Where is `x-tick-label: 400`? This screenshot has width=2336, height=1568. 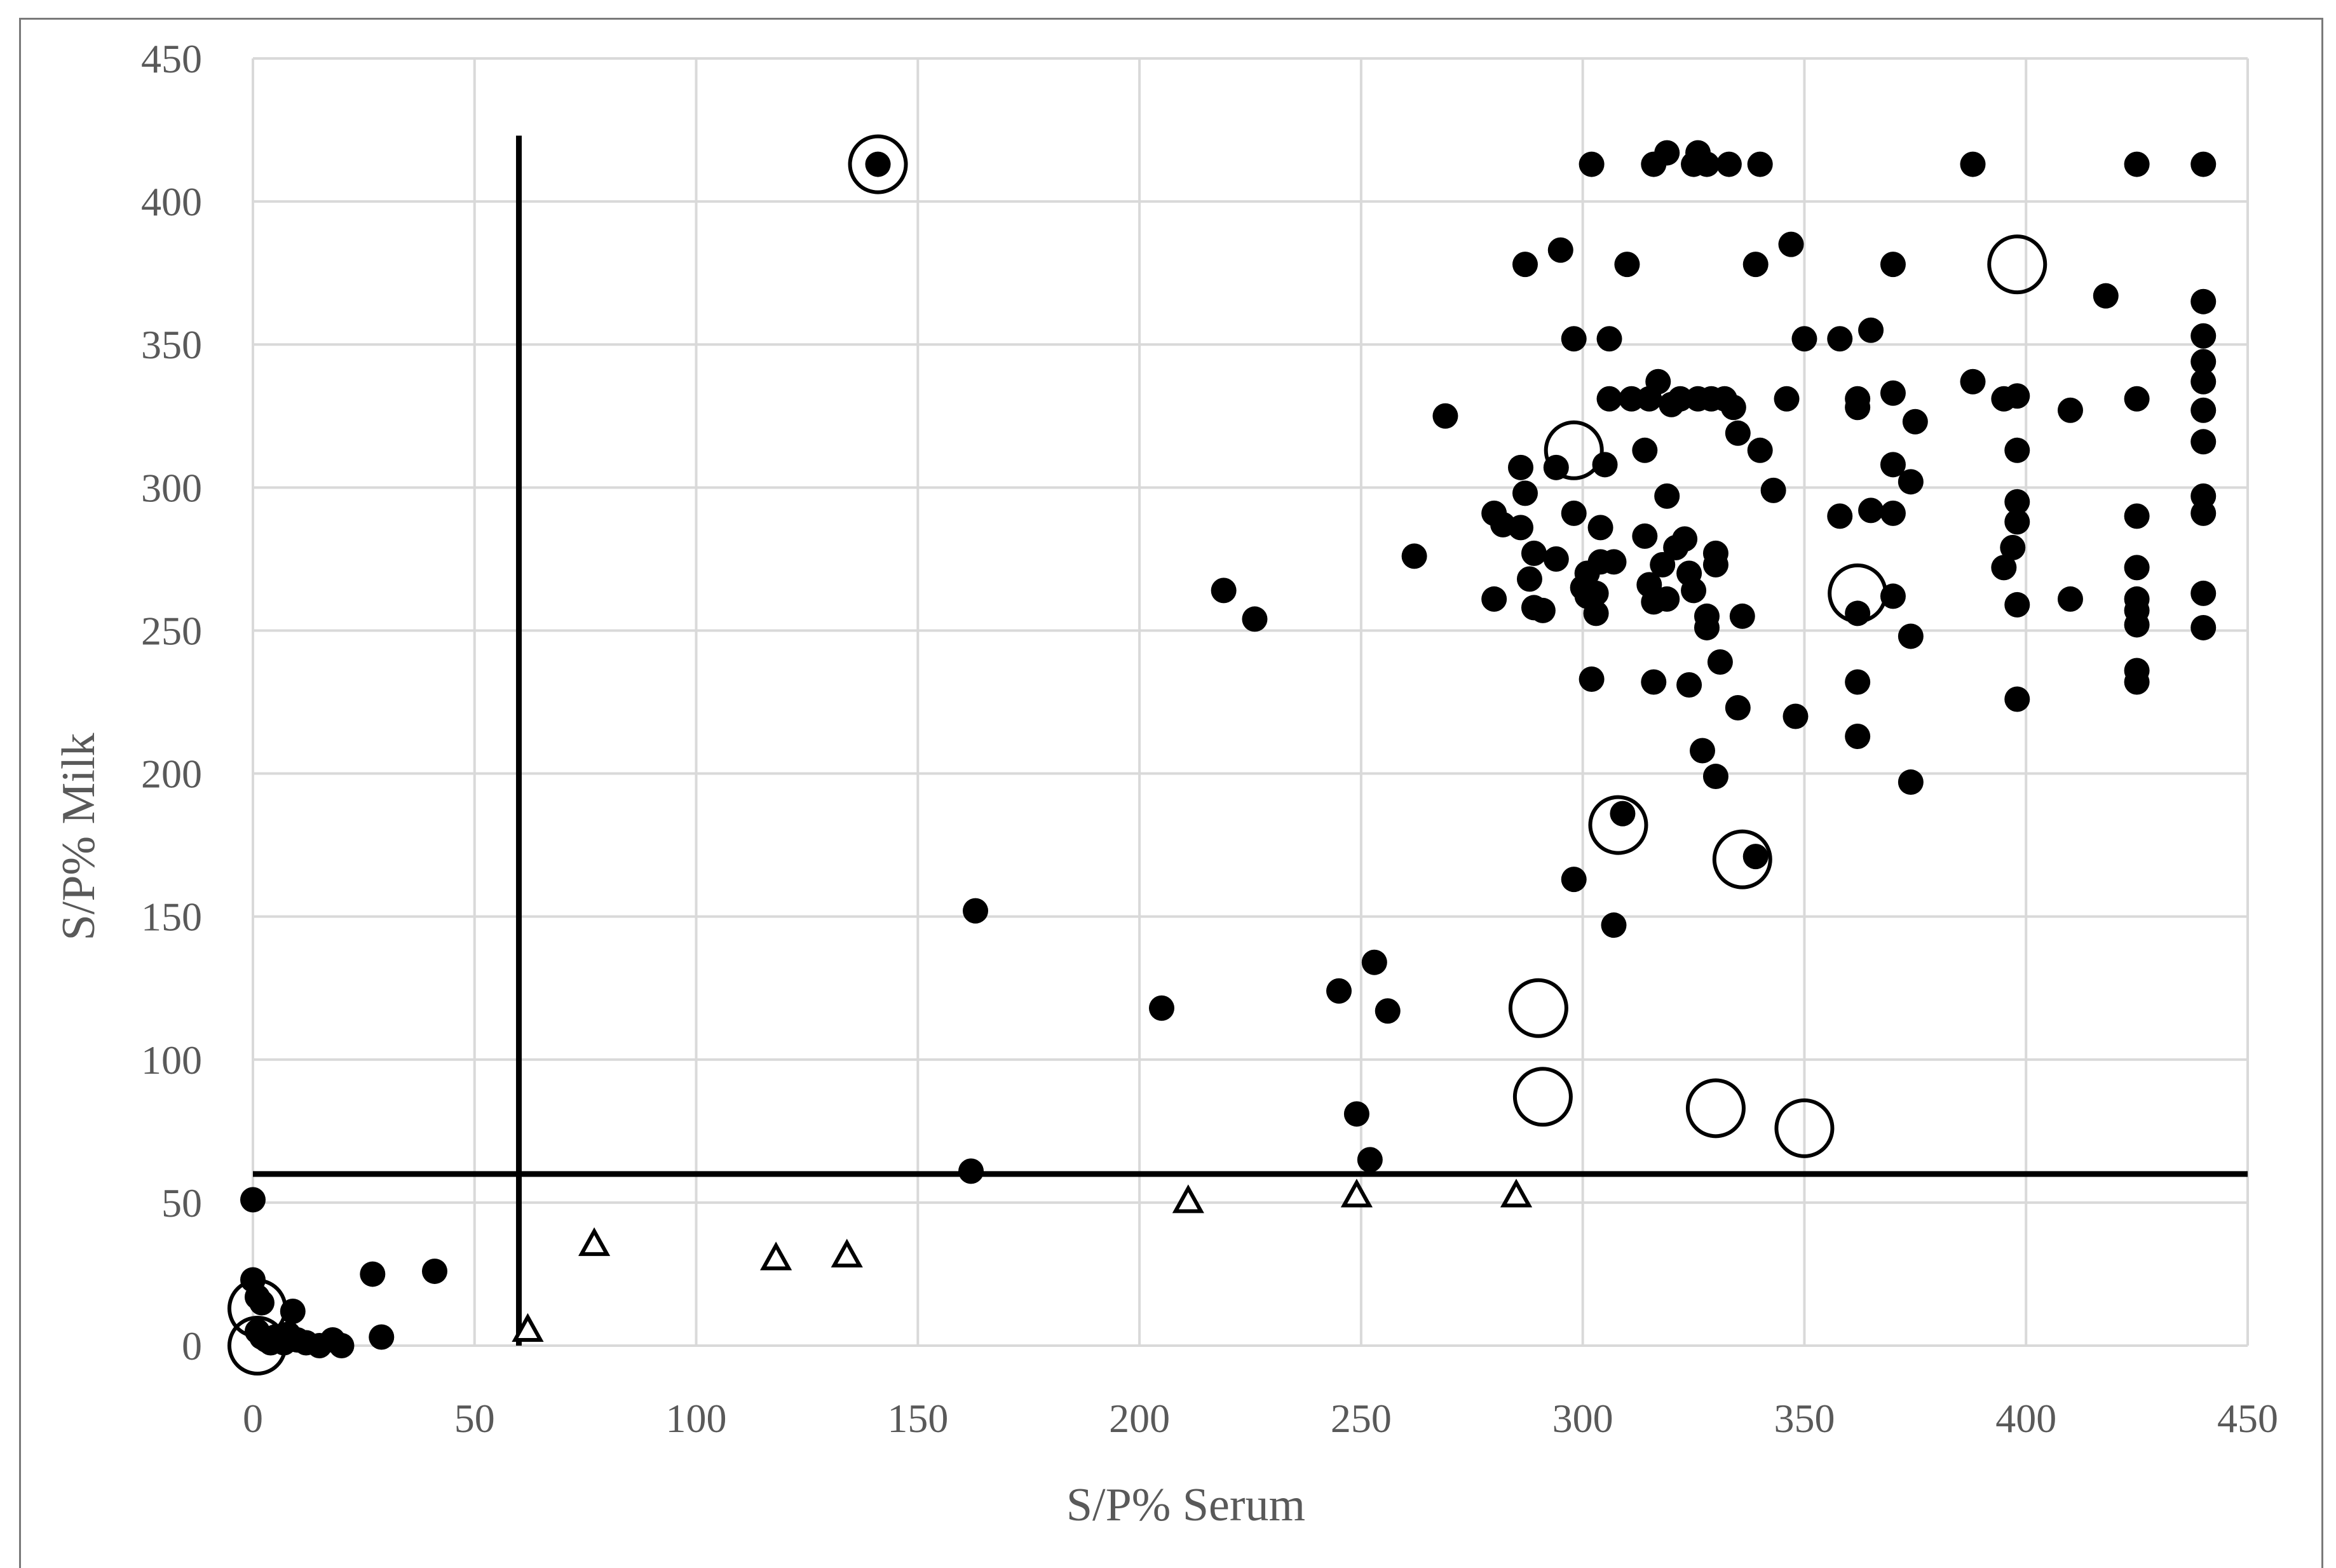
x-tick-label: 400 is located at coordinates (2025, 1418).